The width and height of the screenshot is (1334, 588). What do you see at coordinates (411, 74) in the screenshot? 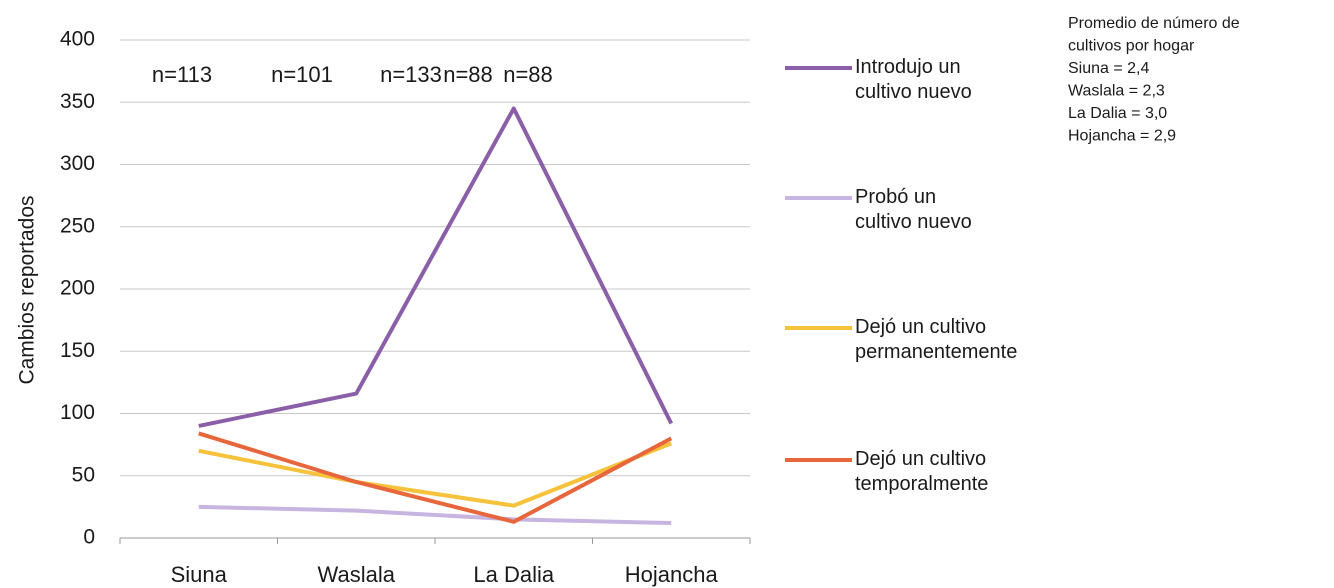
I see `annotation: n=133` at bounding box center [411, 74].